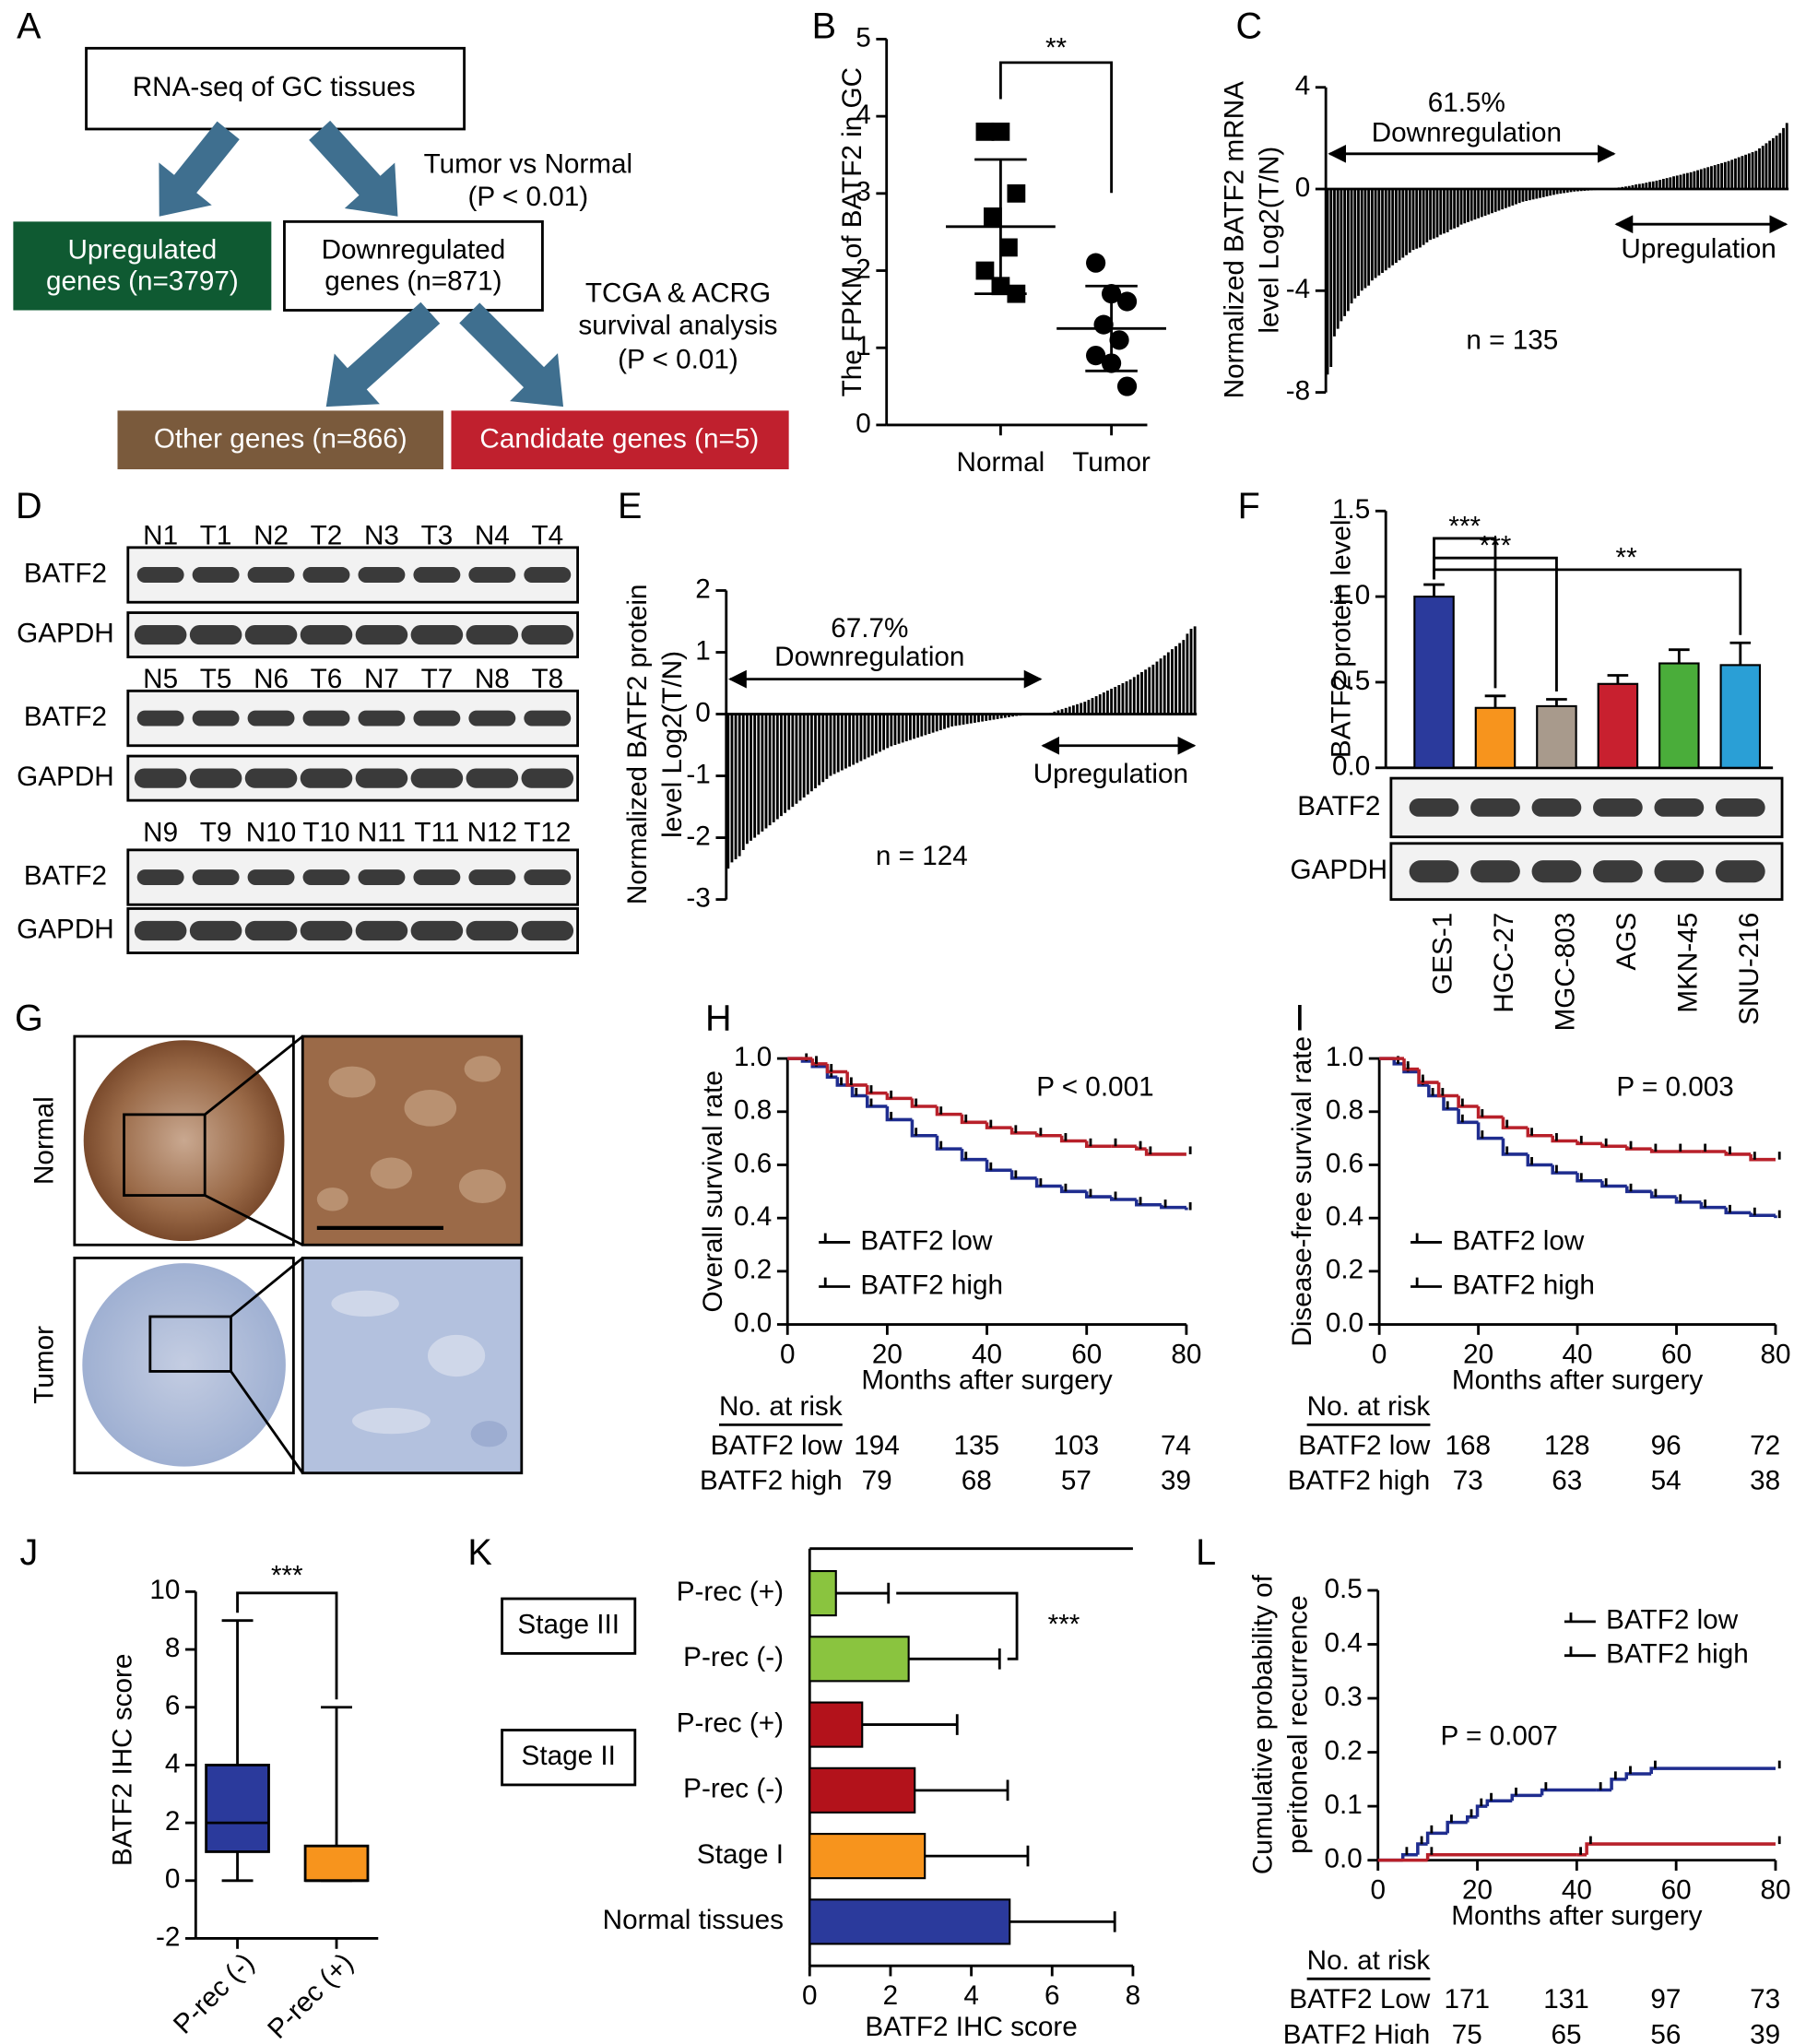 The image size is (1794, 2044). What do you see at coordinates (887, 1354) in the screenshot?
I see `x-tick-label: 20` at bounding box center [887, 1354].